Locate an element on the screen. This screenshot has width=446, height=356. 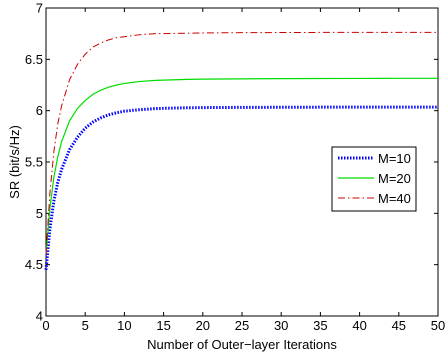
y-tick-label: 5 is located at coordinates (39, 213).